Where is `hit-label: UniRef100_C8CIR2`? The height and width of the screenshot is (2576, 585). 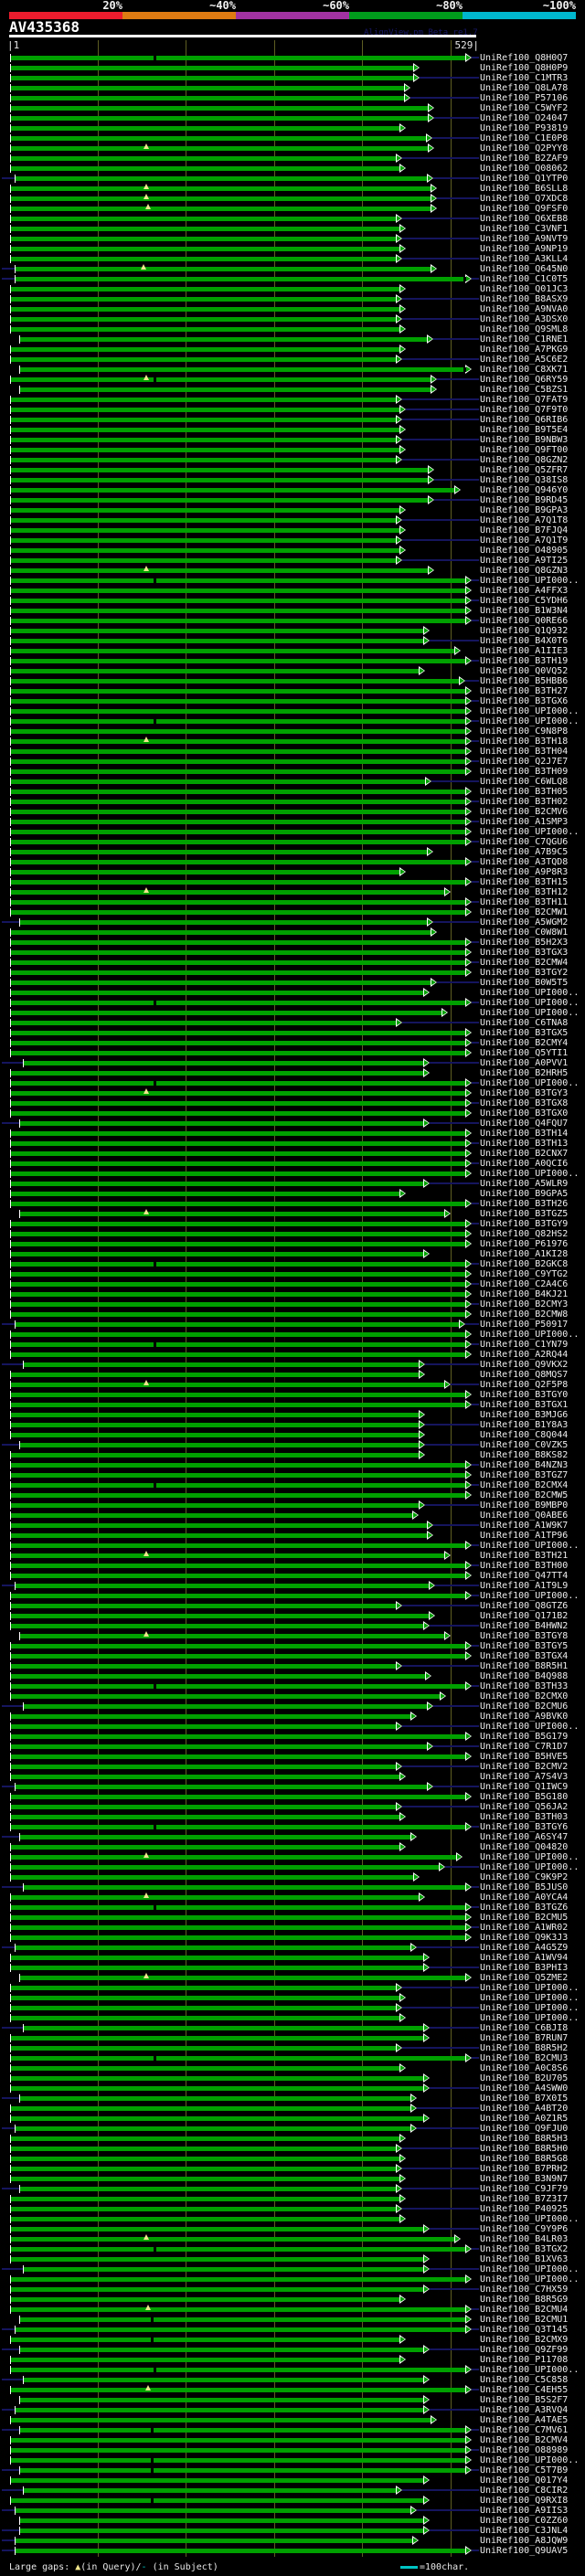 hit-label: UniRef100_C8CIR2 is located at coordinates (524, 2491).